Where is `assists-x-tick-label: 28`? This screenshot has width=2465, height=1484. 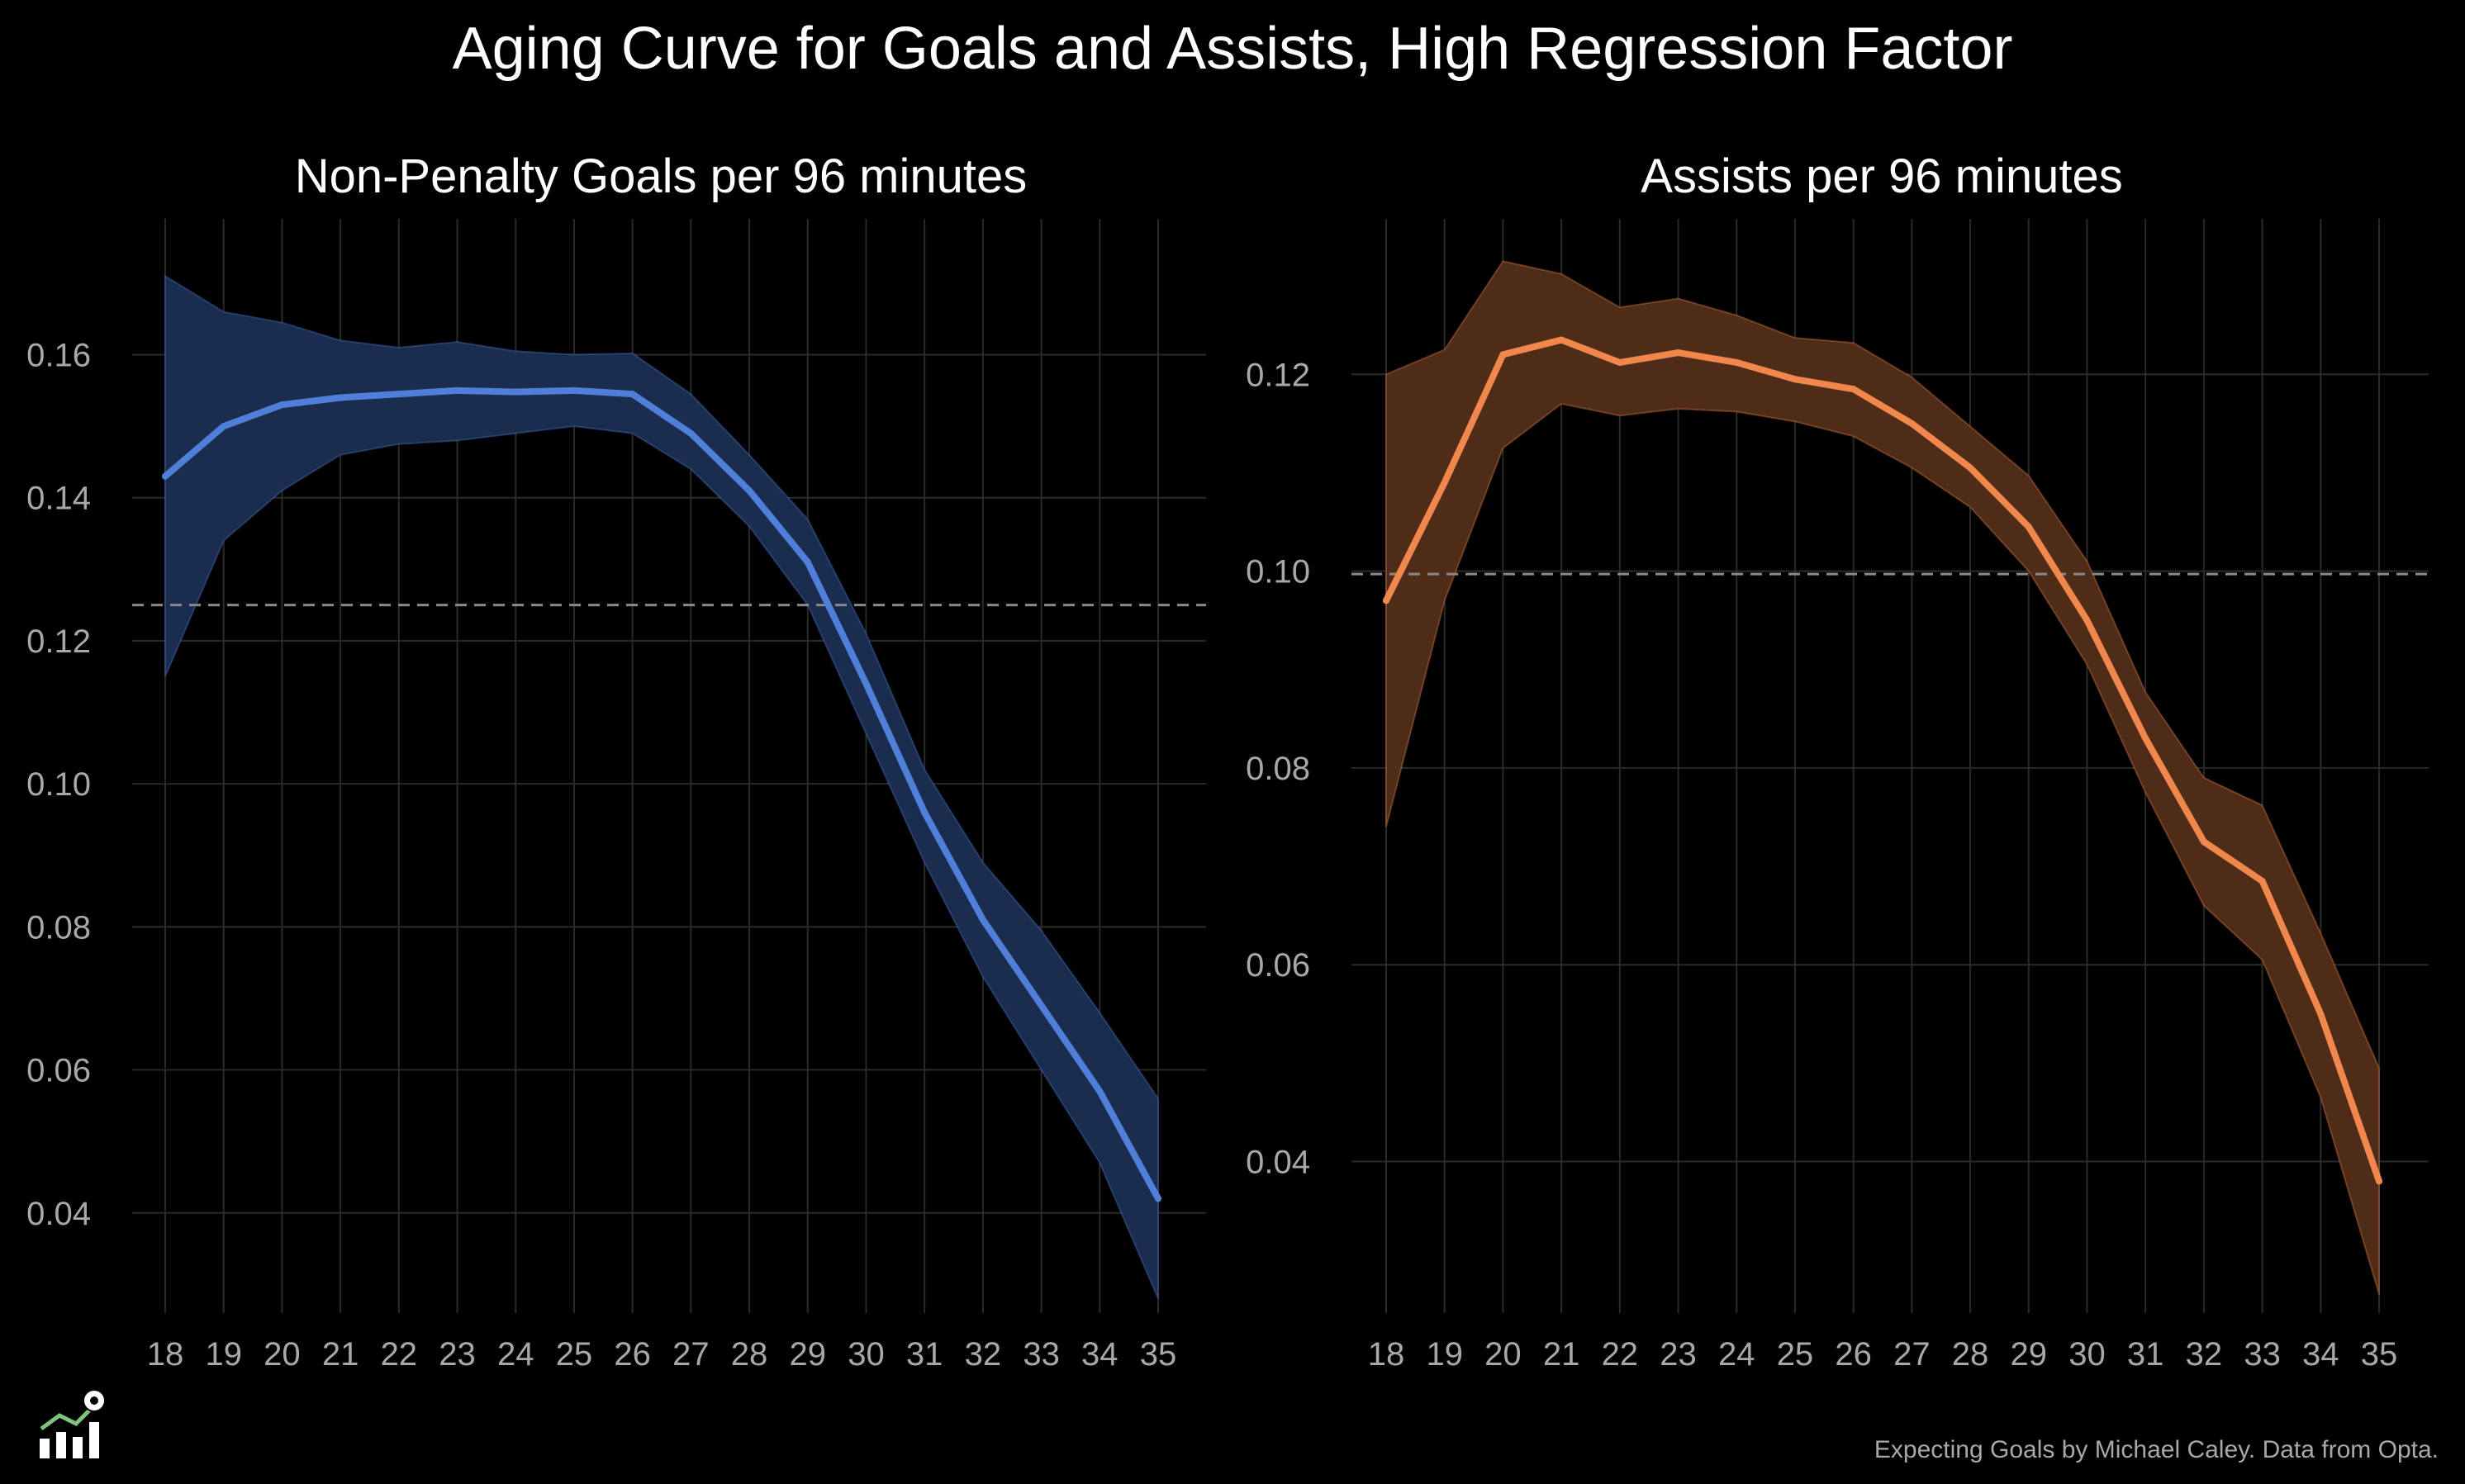 assists-x-tick-label: 28 is located at coordinates (1971, 1354).